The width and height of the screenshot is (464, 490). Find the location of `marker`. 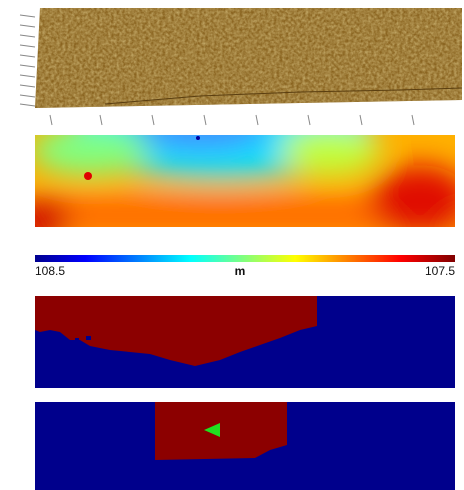

marker is located at coordinates (212, 430).